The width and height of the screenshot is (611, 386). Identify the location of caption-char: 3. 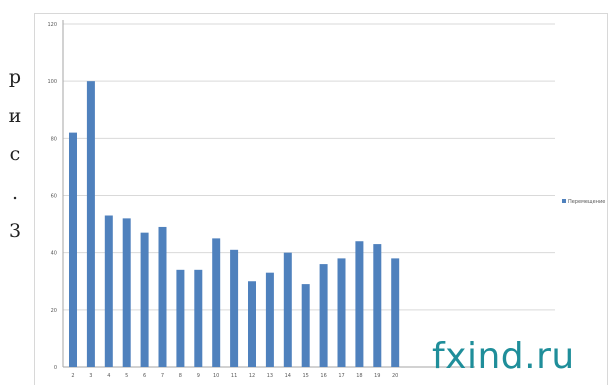
(15, 231).